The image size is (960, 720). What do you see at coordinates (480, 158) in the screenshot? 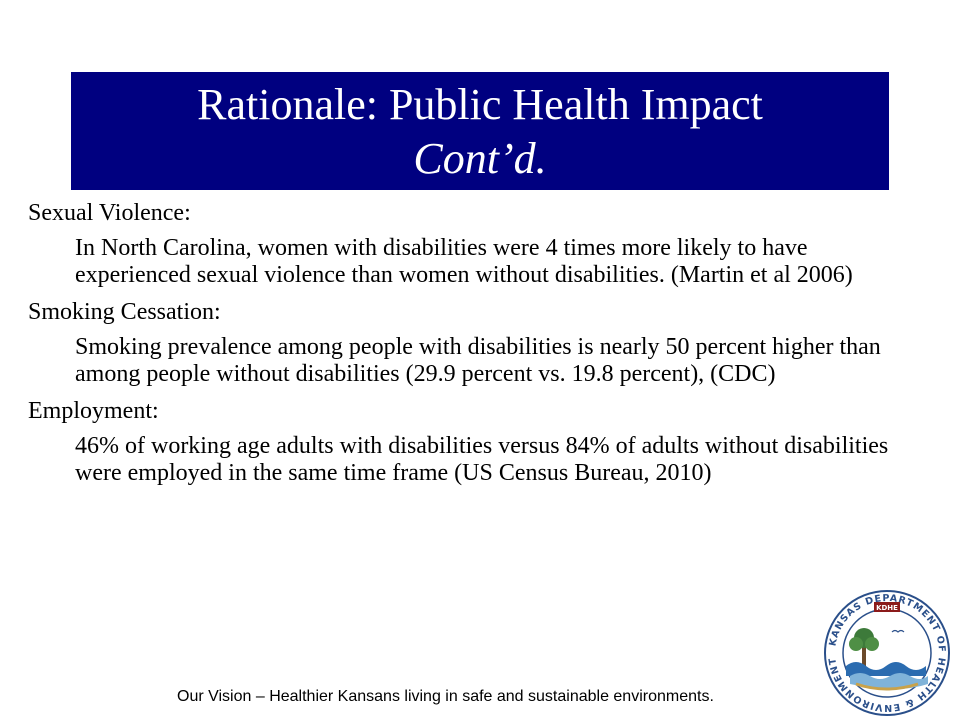
I see `title-line-2: Cont’d.` at bounding box center [480, 158].